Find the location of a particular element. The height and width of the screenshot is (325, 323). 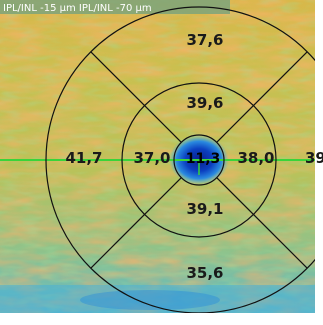

value-superior-inner: 39,6 is located at coordinates (204, 103).